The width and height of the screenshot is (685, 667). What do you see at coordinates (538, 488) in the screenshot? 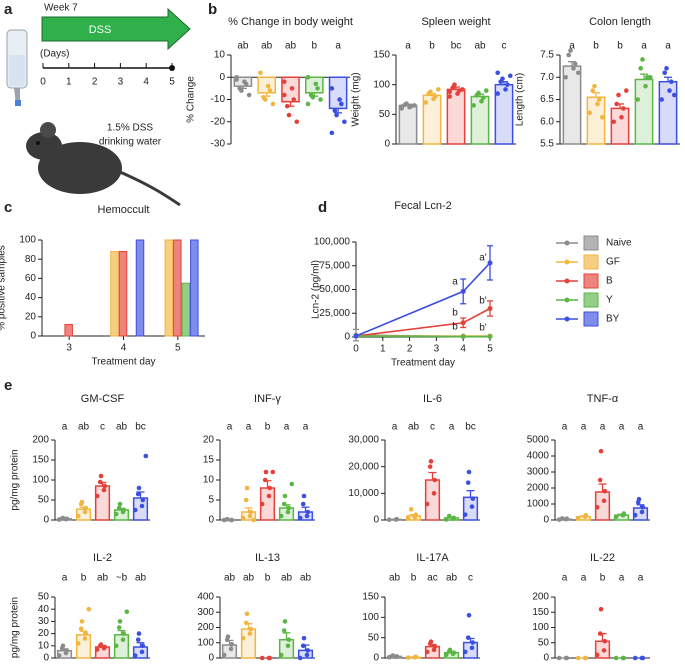
I see `y-tick-label: 2000` at bounding box center [538, 488].